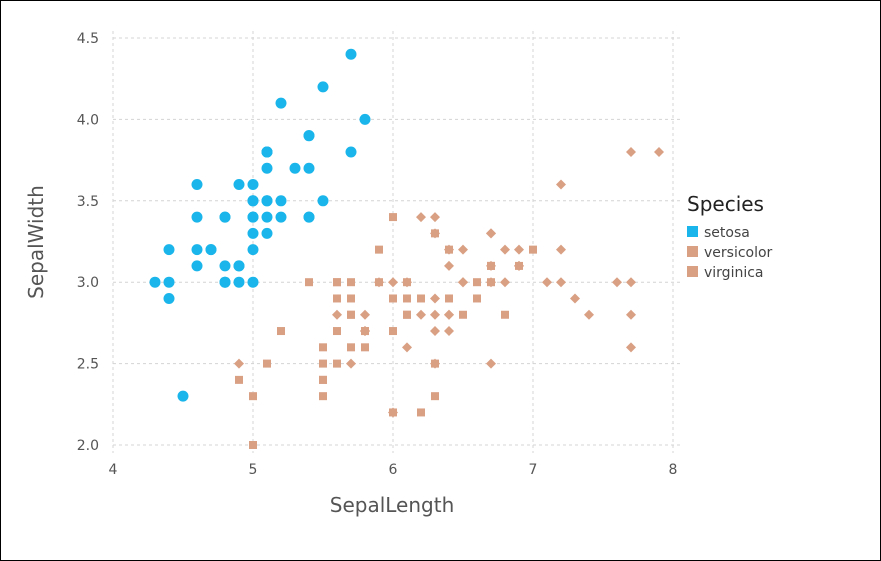 The height and width of the screenshot is (561, 881). Describe the element at coordinates (88, 202) in the screenshot. I see `y-tick-label: 3.5` at that location.